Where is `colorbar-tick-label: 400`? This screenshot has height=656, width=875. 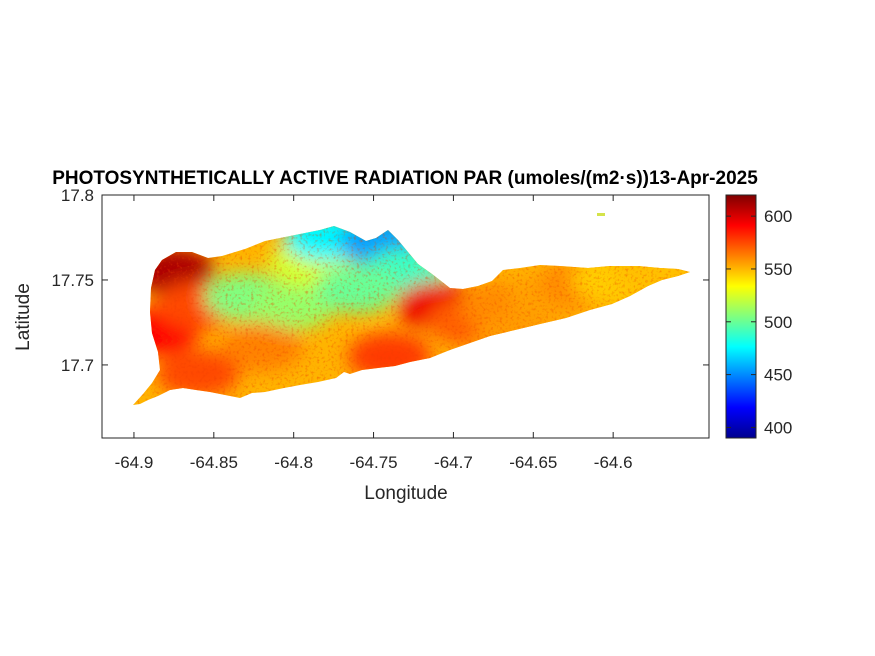 colorbar-tick-label: 400 is located at coordinates (778, 427).